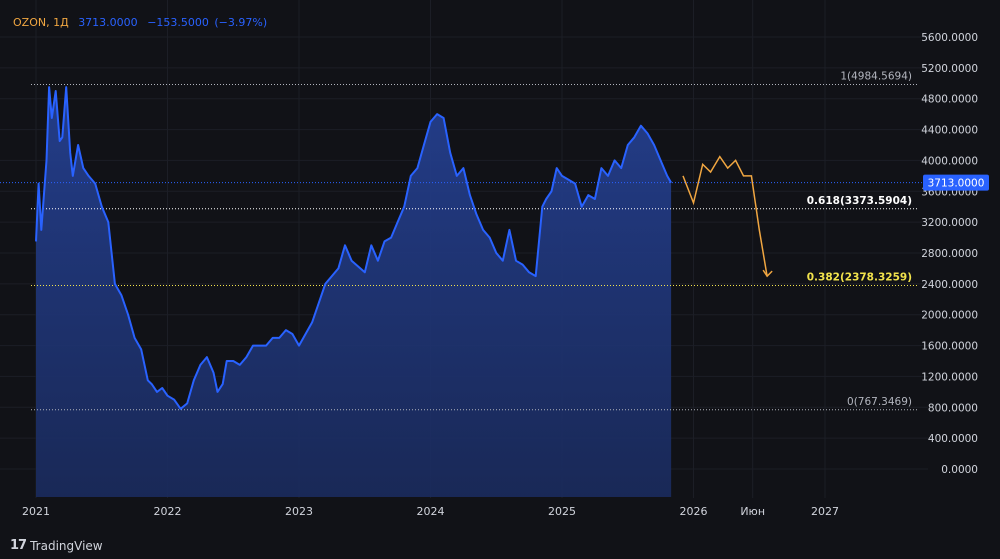 The width and height of the screenshot is (1000, 559). I want to click on y-tick-label: 400.0000, so click(953, 439).